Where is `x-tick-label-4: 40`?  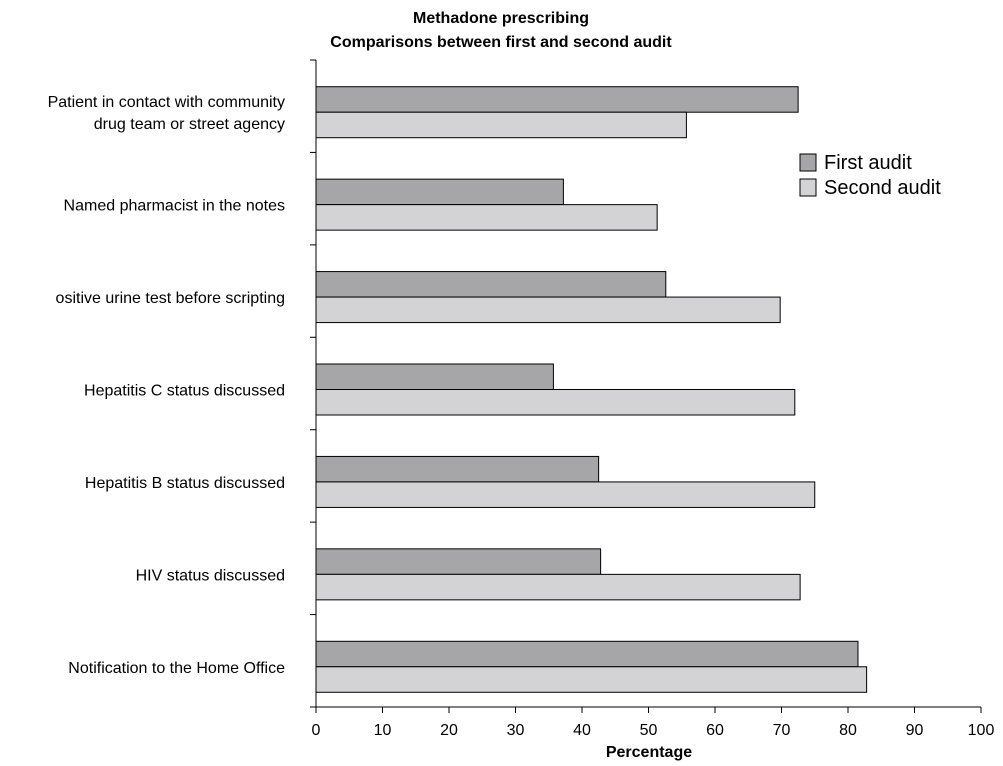
x-tick-label-4: 40 is located at coordinates (582, 730).